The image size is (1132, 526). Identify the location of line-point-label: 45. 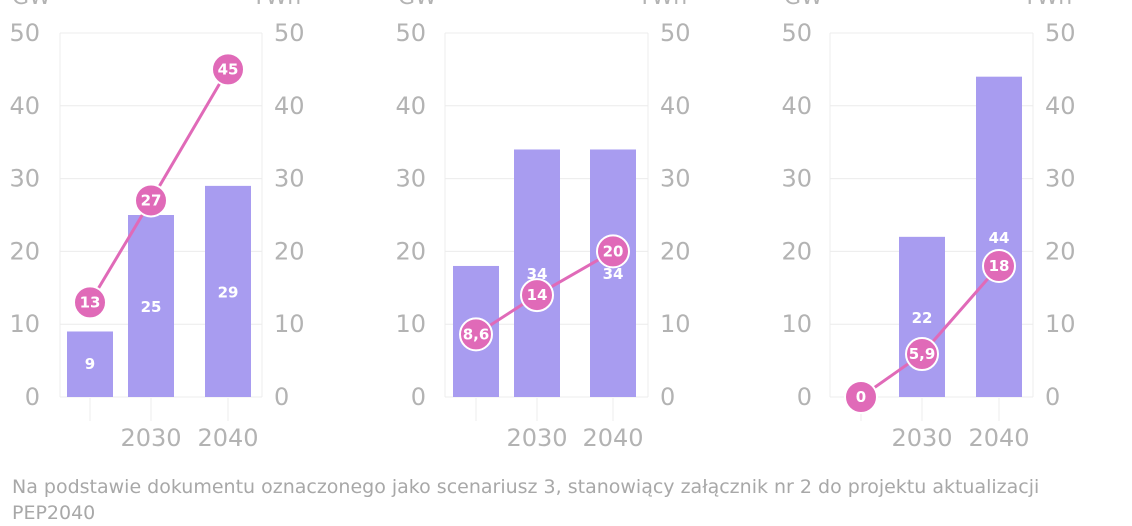
(228, 69).